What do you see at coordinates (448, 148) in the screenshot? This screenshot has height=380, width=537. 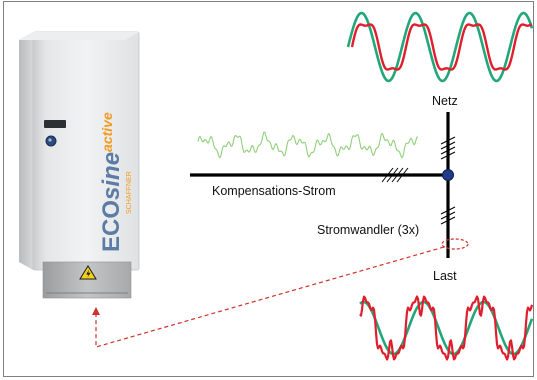 I see `phase-hatch-top` at bounding box center [448, 148].